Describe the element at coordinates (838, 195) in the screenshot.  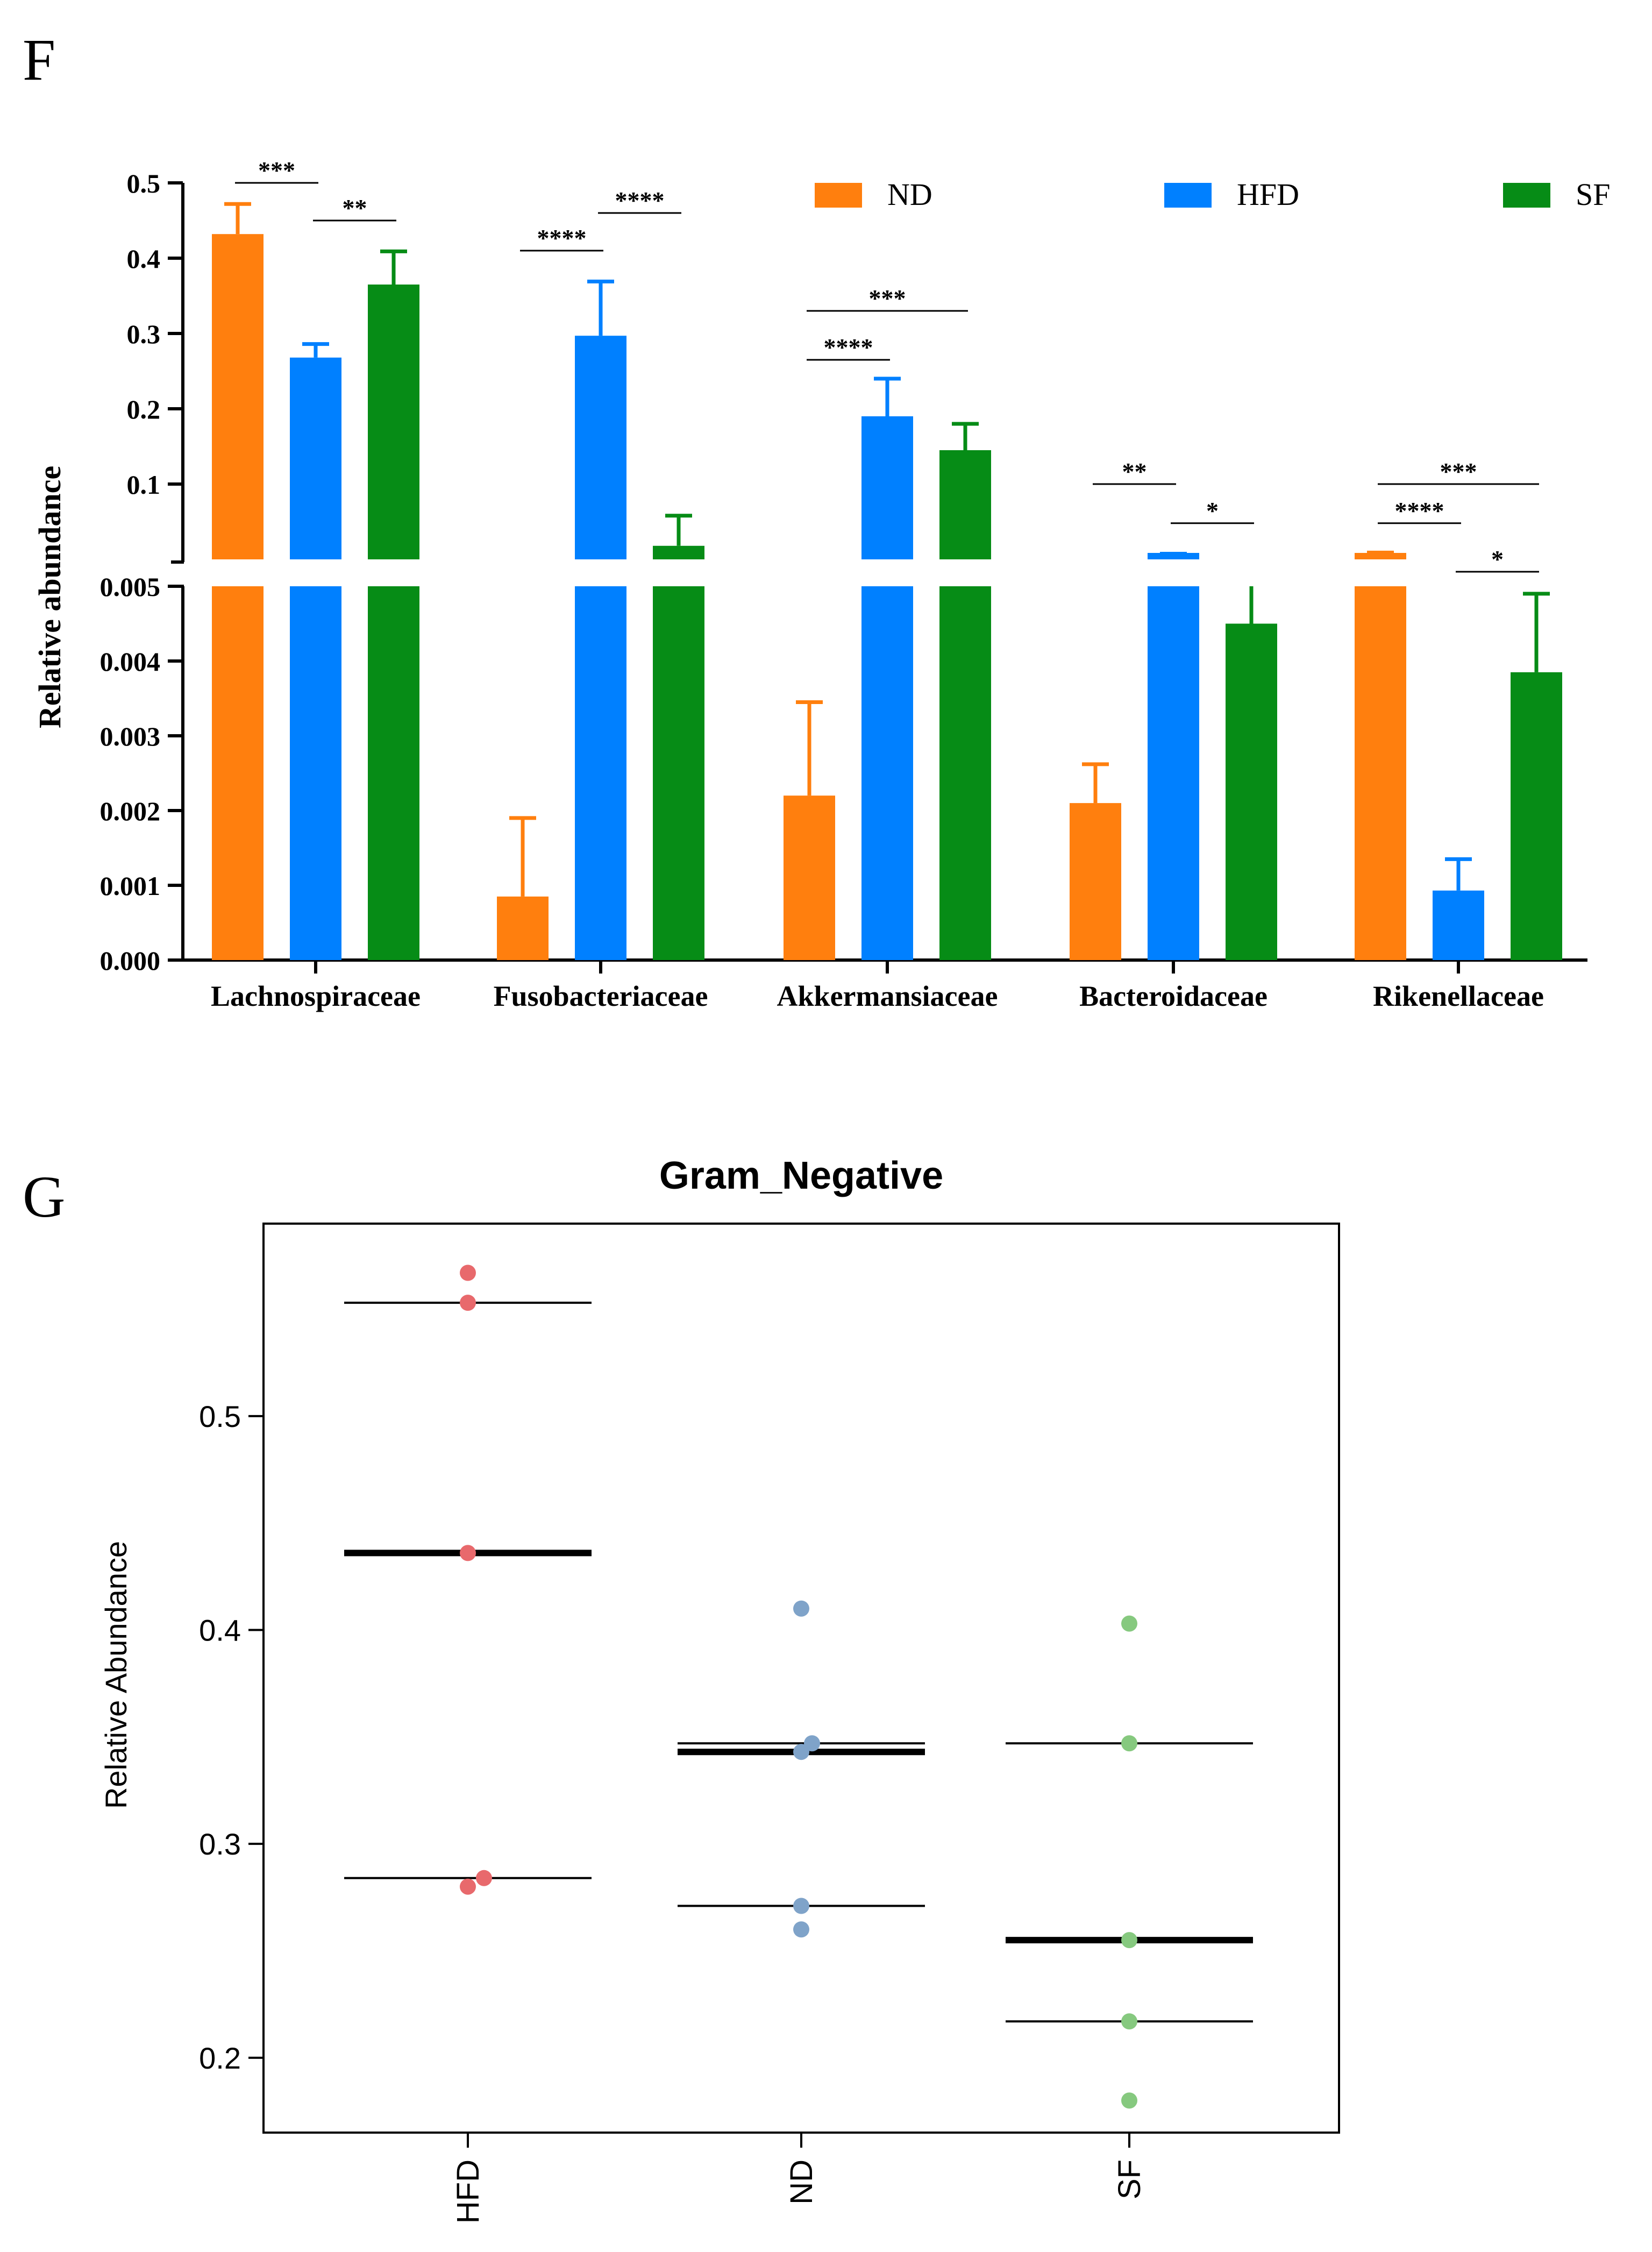
I see `legend-swatch-nd` at that location.